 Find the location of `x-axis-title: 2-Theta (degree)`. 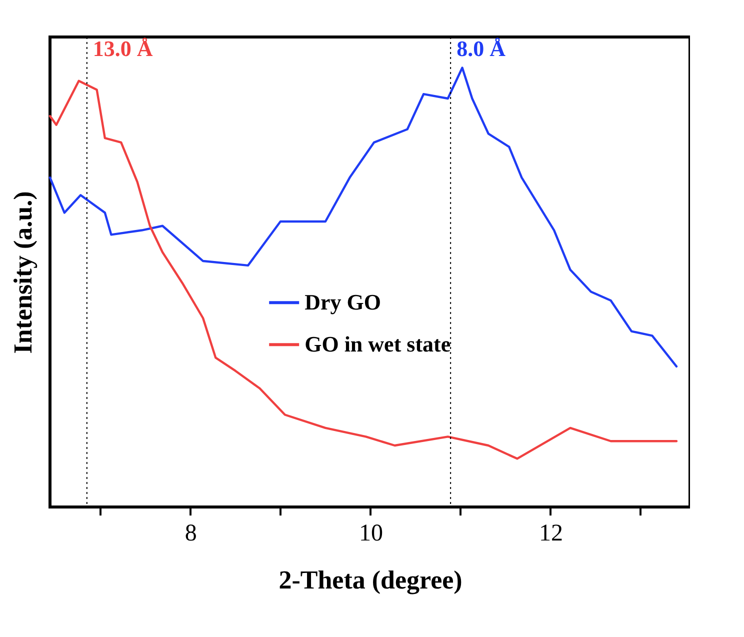

x-axis-title: 2-Theta (degree) is located at coordinates (370, 580).